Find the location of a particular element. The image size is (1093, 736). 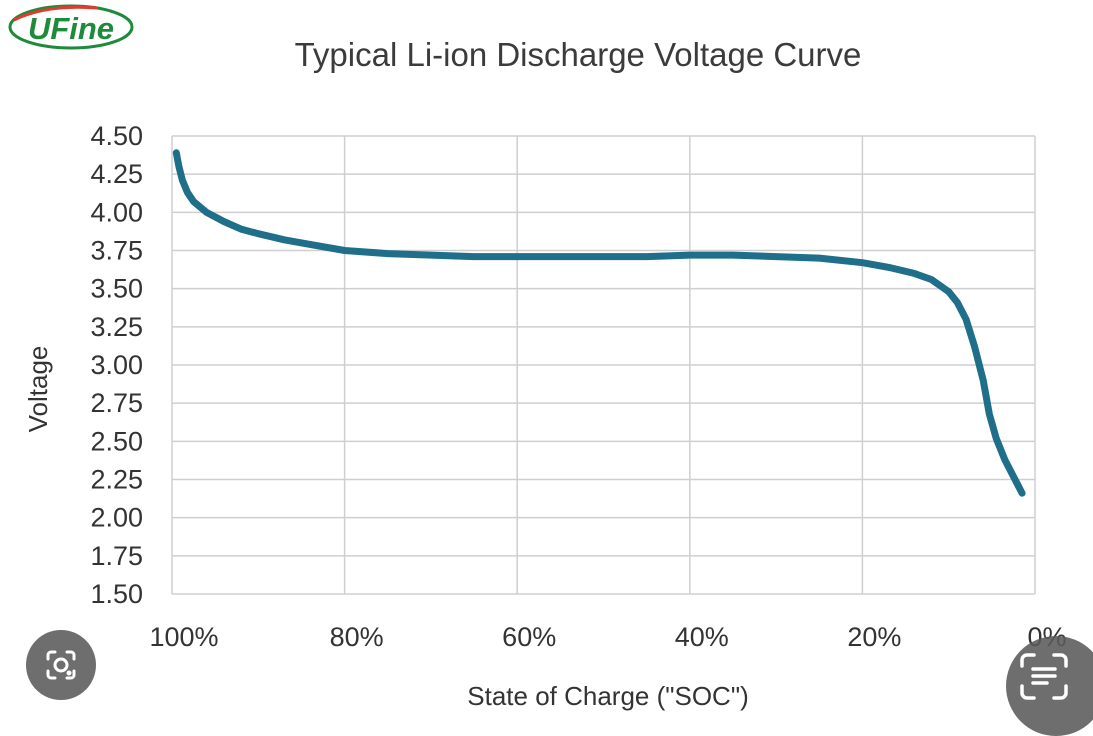

y-tick-label: 1.50 is located at coordinates (116, 594).